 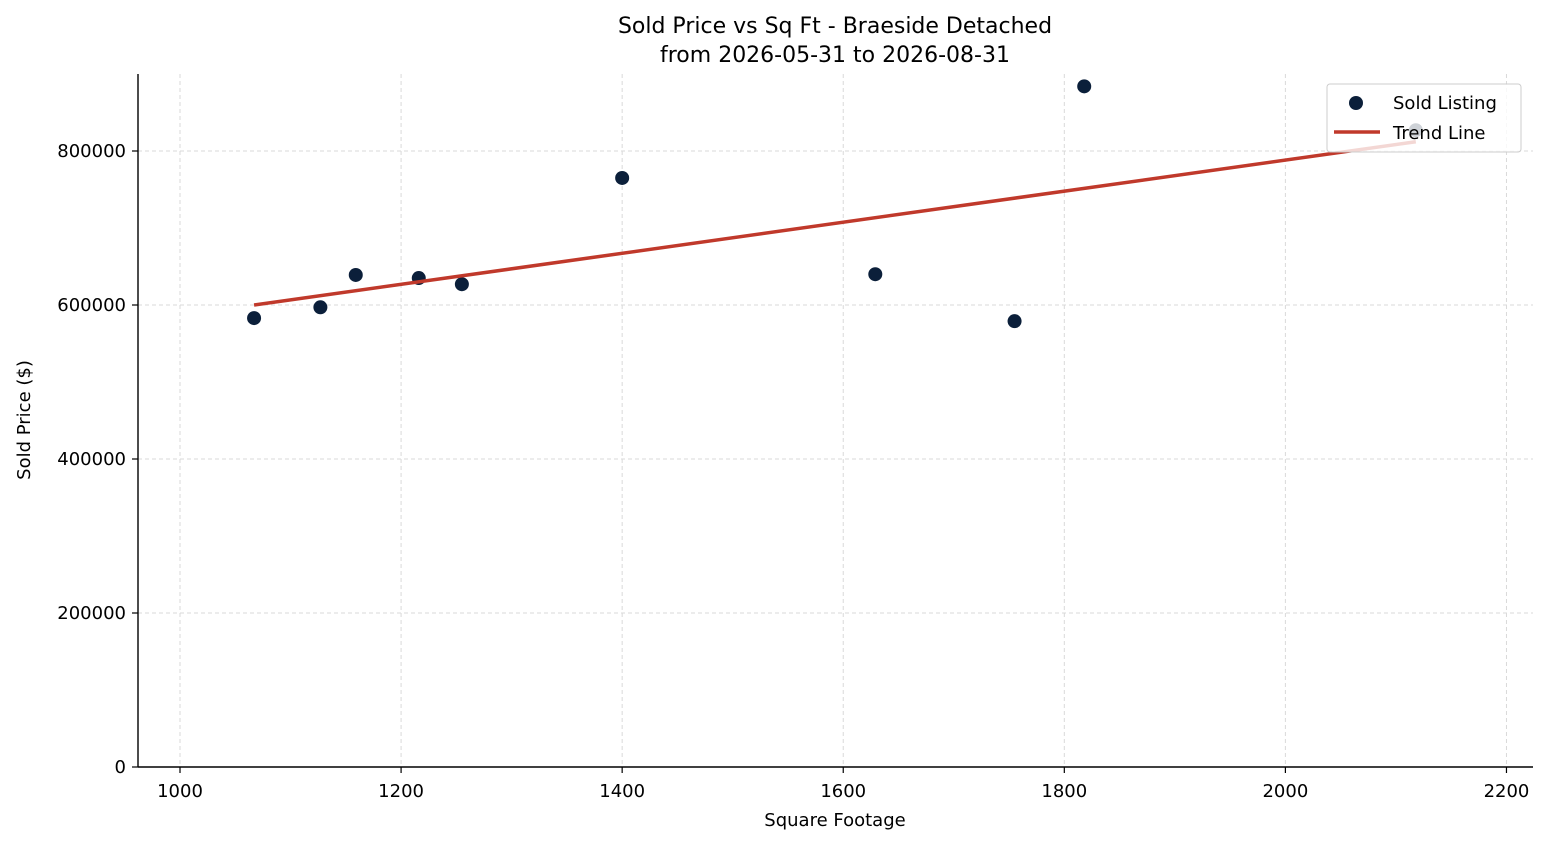 I want to click on y-tick-label: 600000, so click(x=91, y=305).